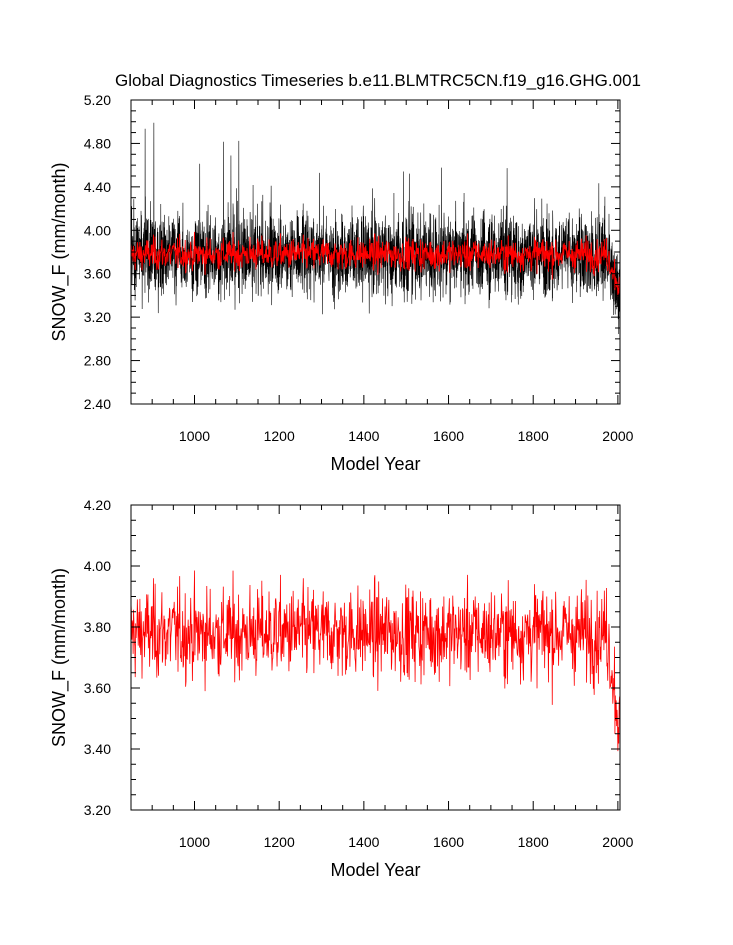  What do you see at coordinates (97, 810) in the screenshot?
I see `y-tick-label-0: 3.20` at bounding box center [97, 810].